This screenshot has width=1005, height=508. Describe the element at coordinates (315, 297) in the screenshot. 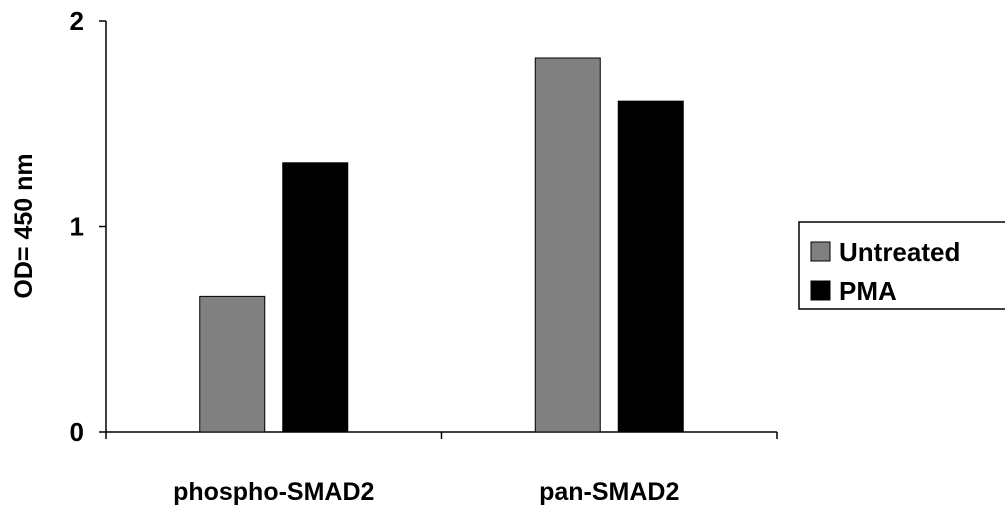

I see `bar-pma-phospho-smad2` at that location.